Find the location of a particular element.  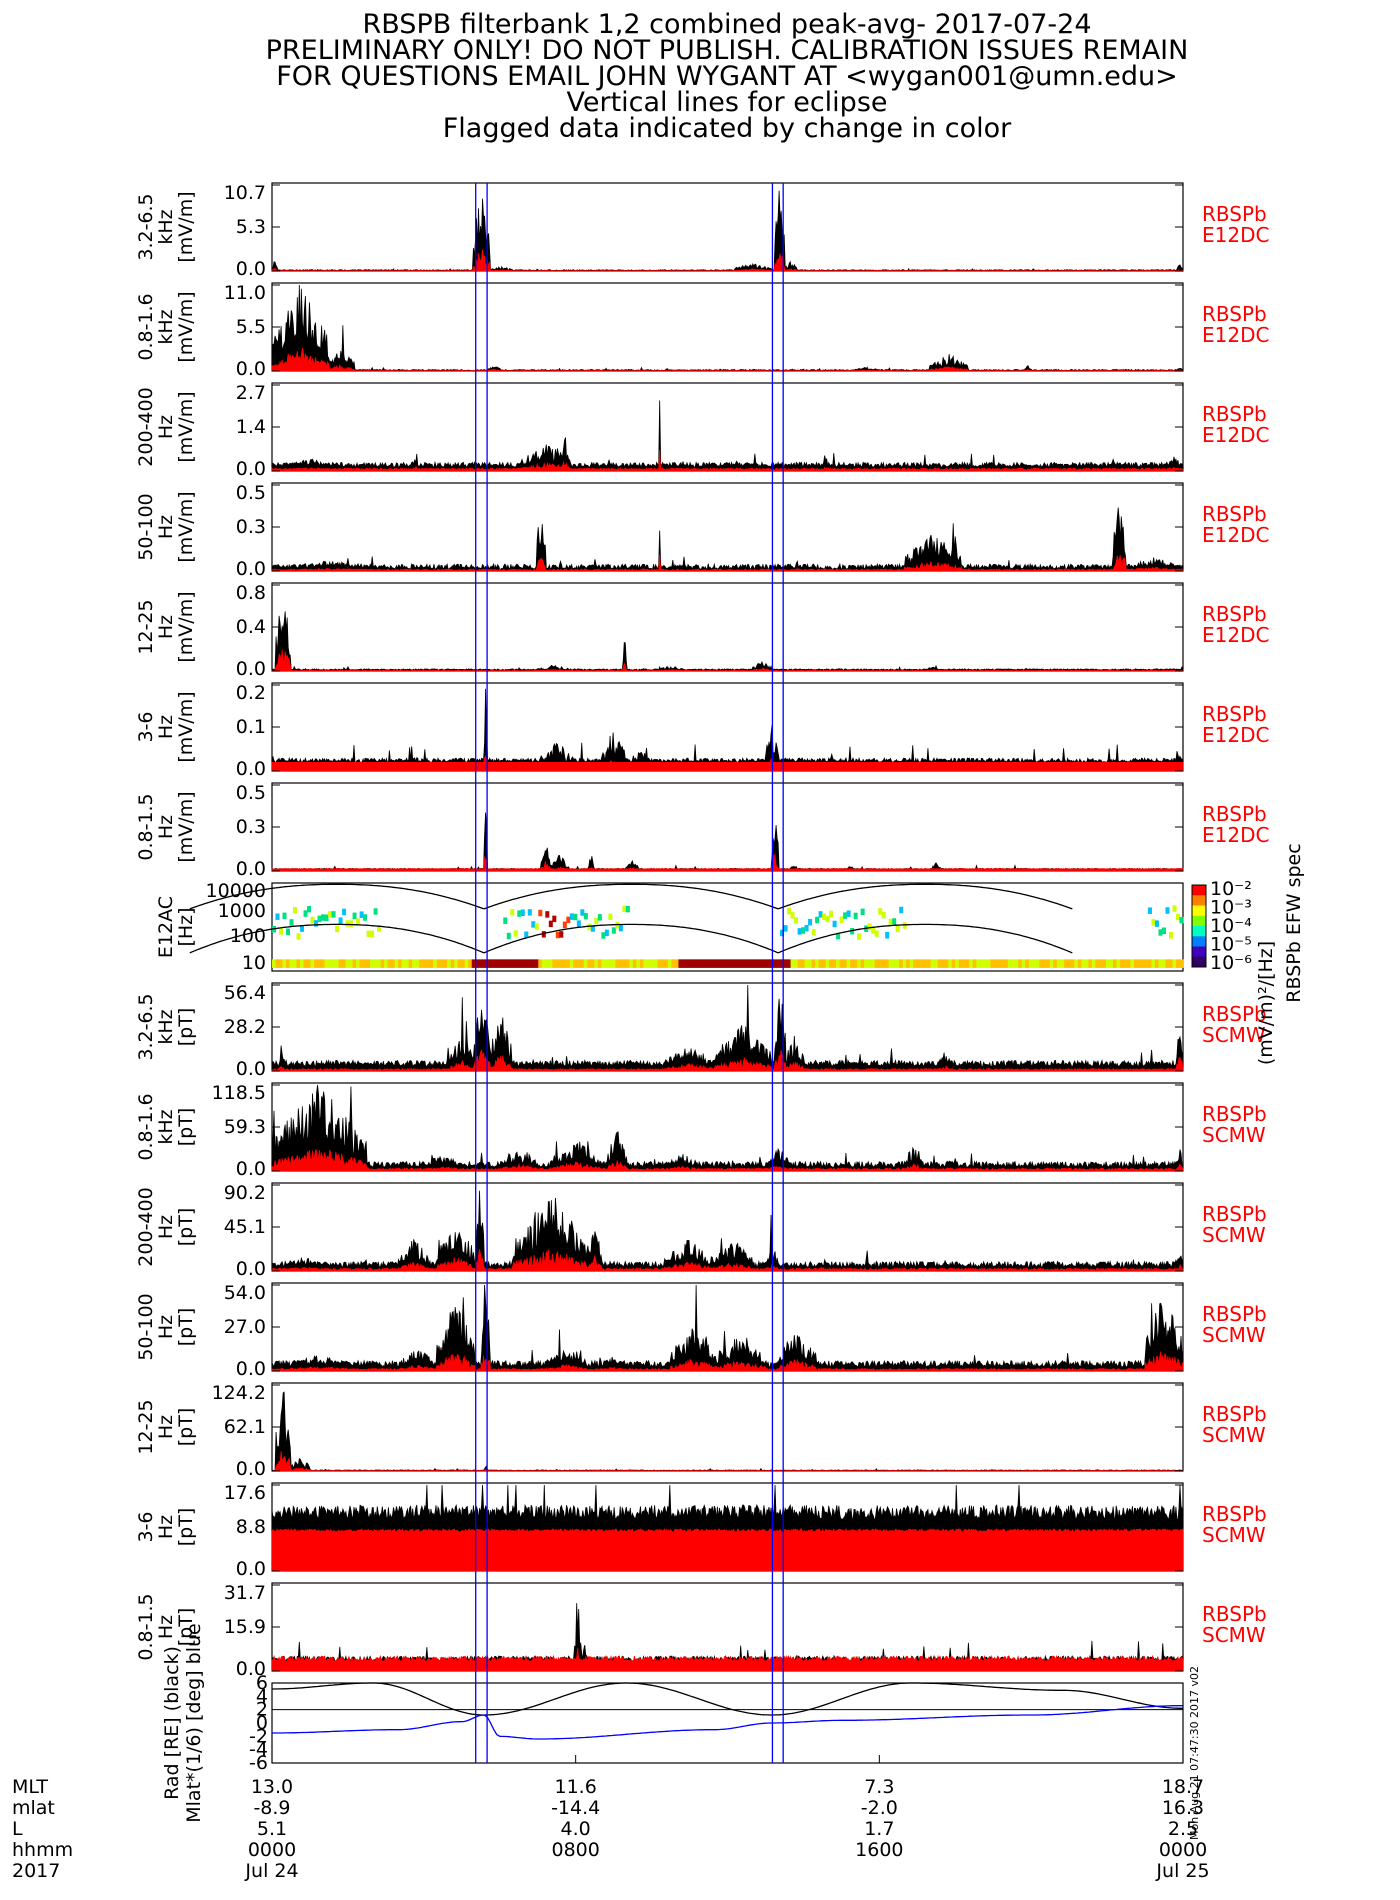

y-axis-label: 12-25 is located at coordinates (146, 626).